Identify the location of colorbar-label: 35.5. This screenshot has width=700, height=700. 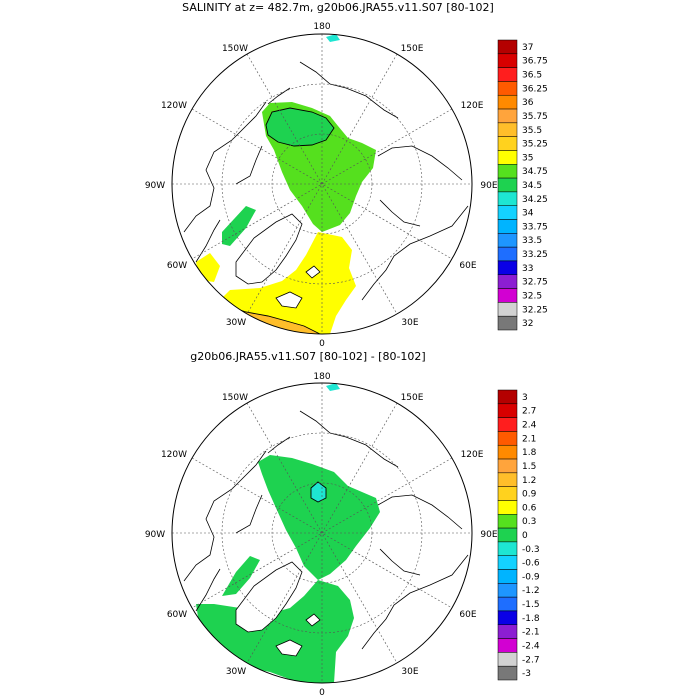
(532, 131).